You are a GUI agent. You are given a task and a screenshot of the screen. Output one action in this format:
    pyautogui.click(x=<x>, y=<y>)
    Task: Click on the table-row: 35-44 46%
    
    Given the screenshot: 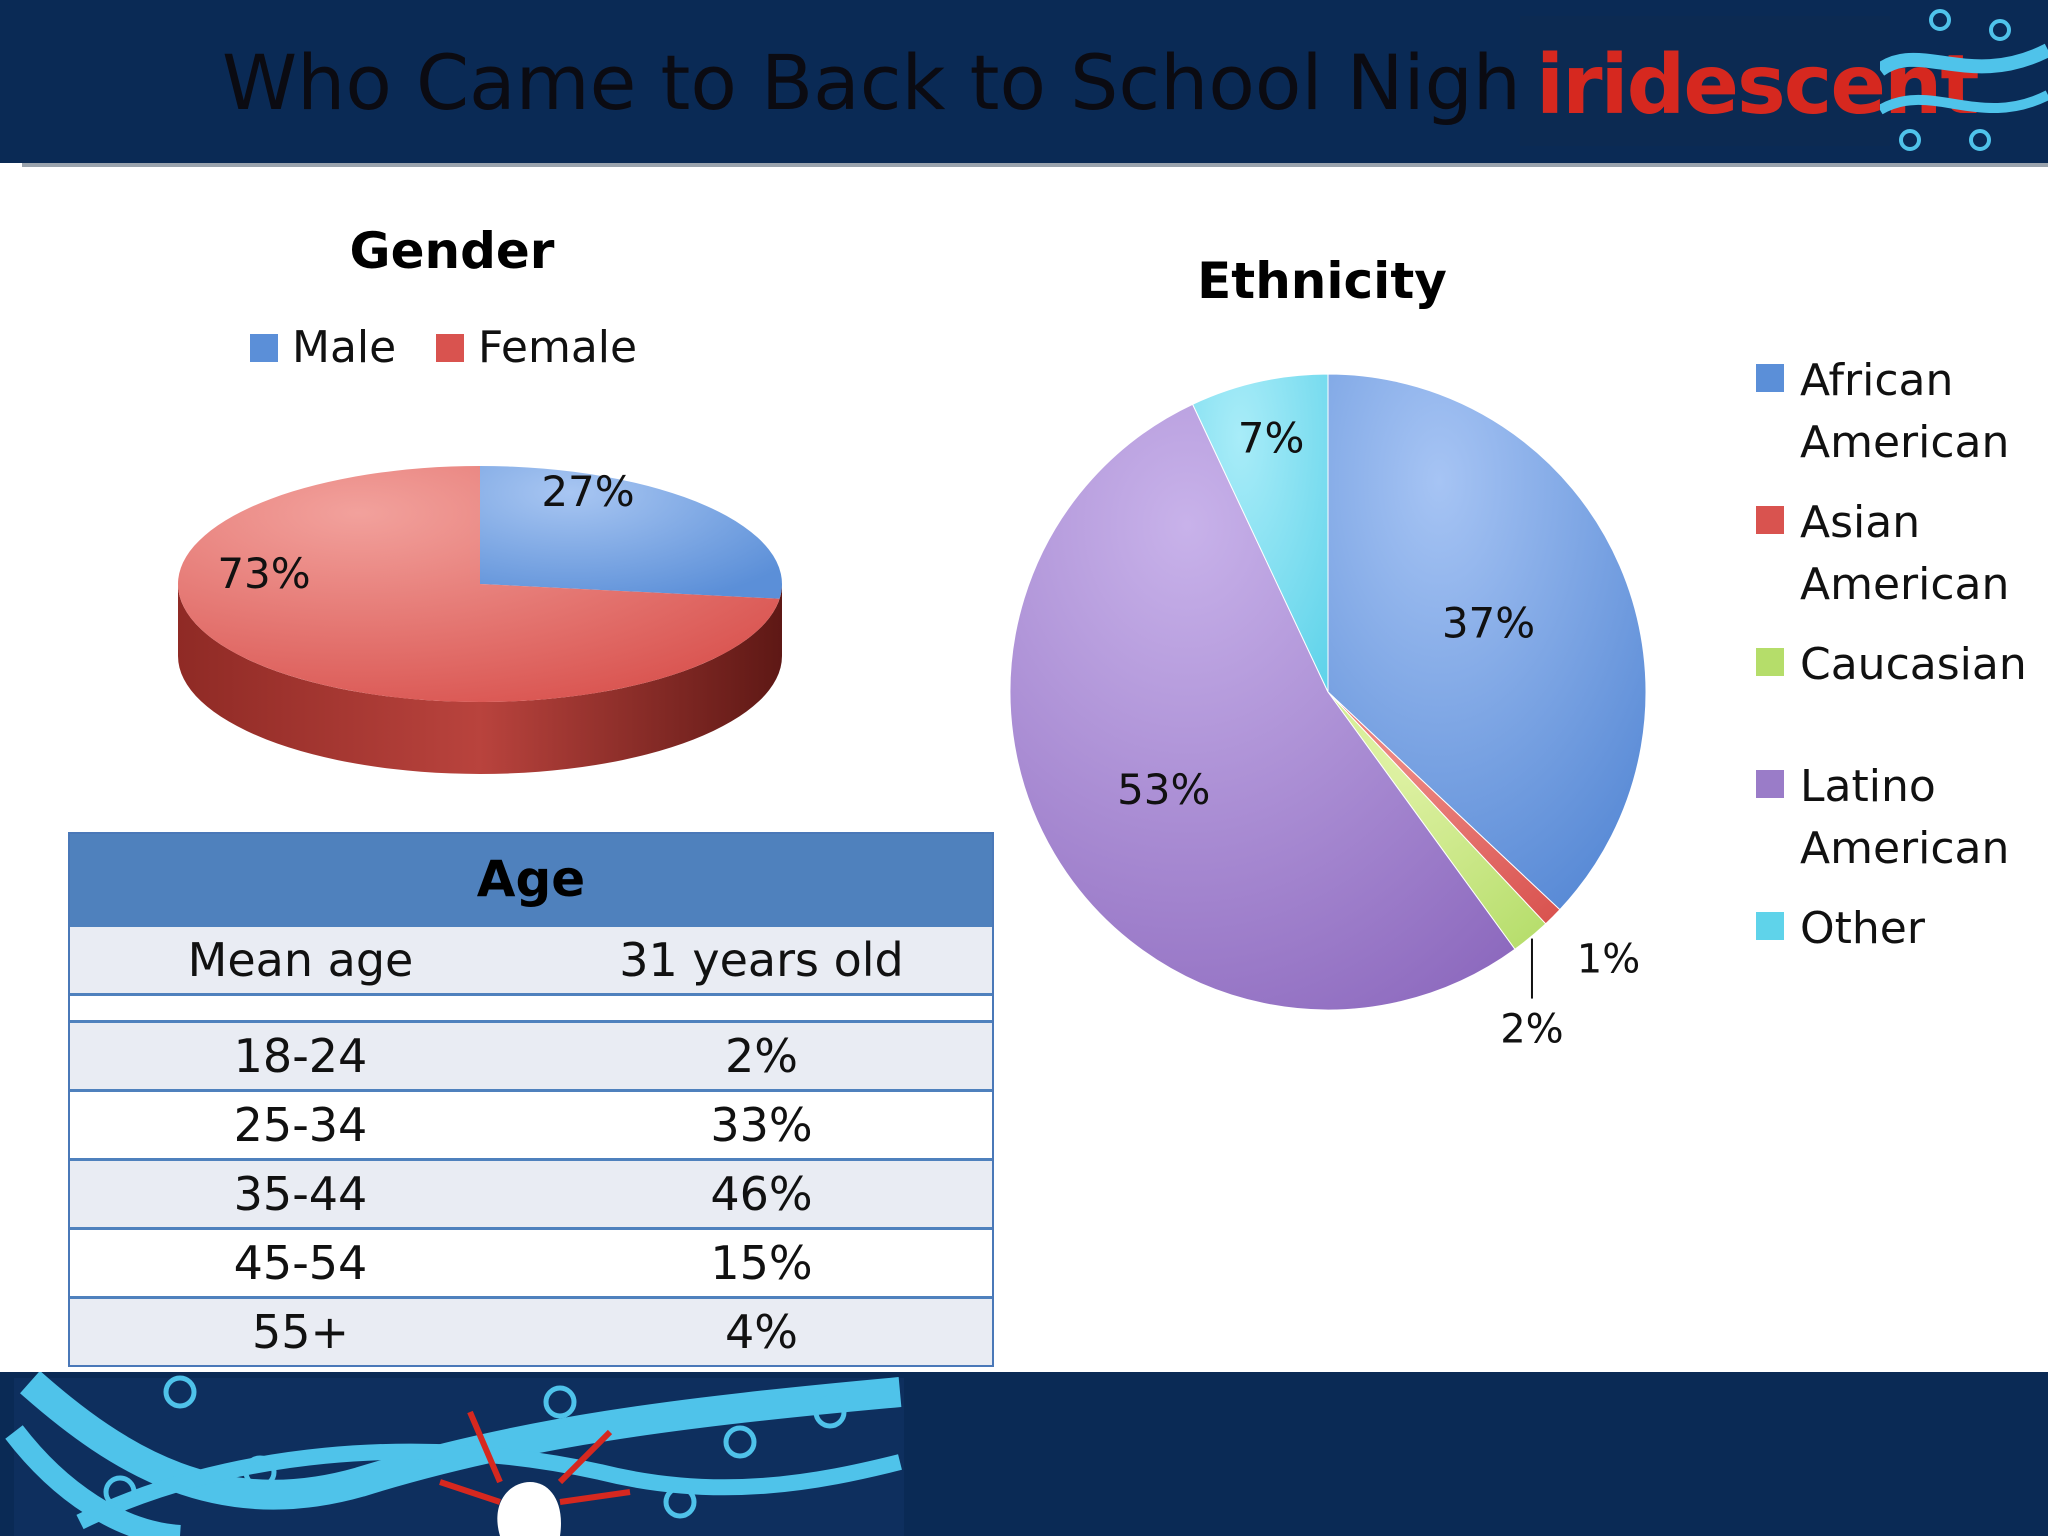 What is the action you would take?
    pyautogui.click(x=531, y=1192)
    